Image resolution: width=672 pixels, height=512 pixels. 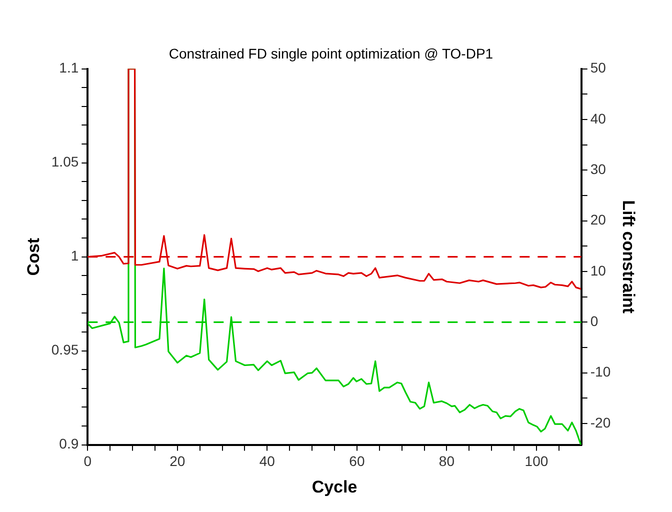 I want to click on y2-tick-label: -20, so click(x=600, y=422).